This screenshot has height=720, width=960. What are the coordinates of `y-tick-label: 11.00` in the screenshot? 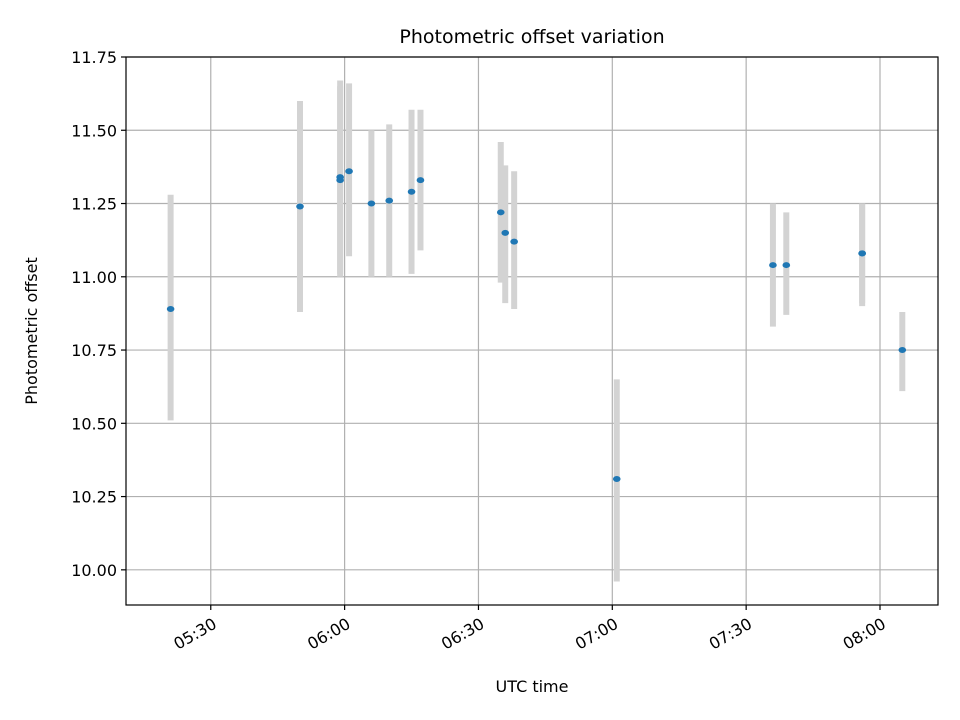 It's located at (94, 277).